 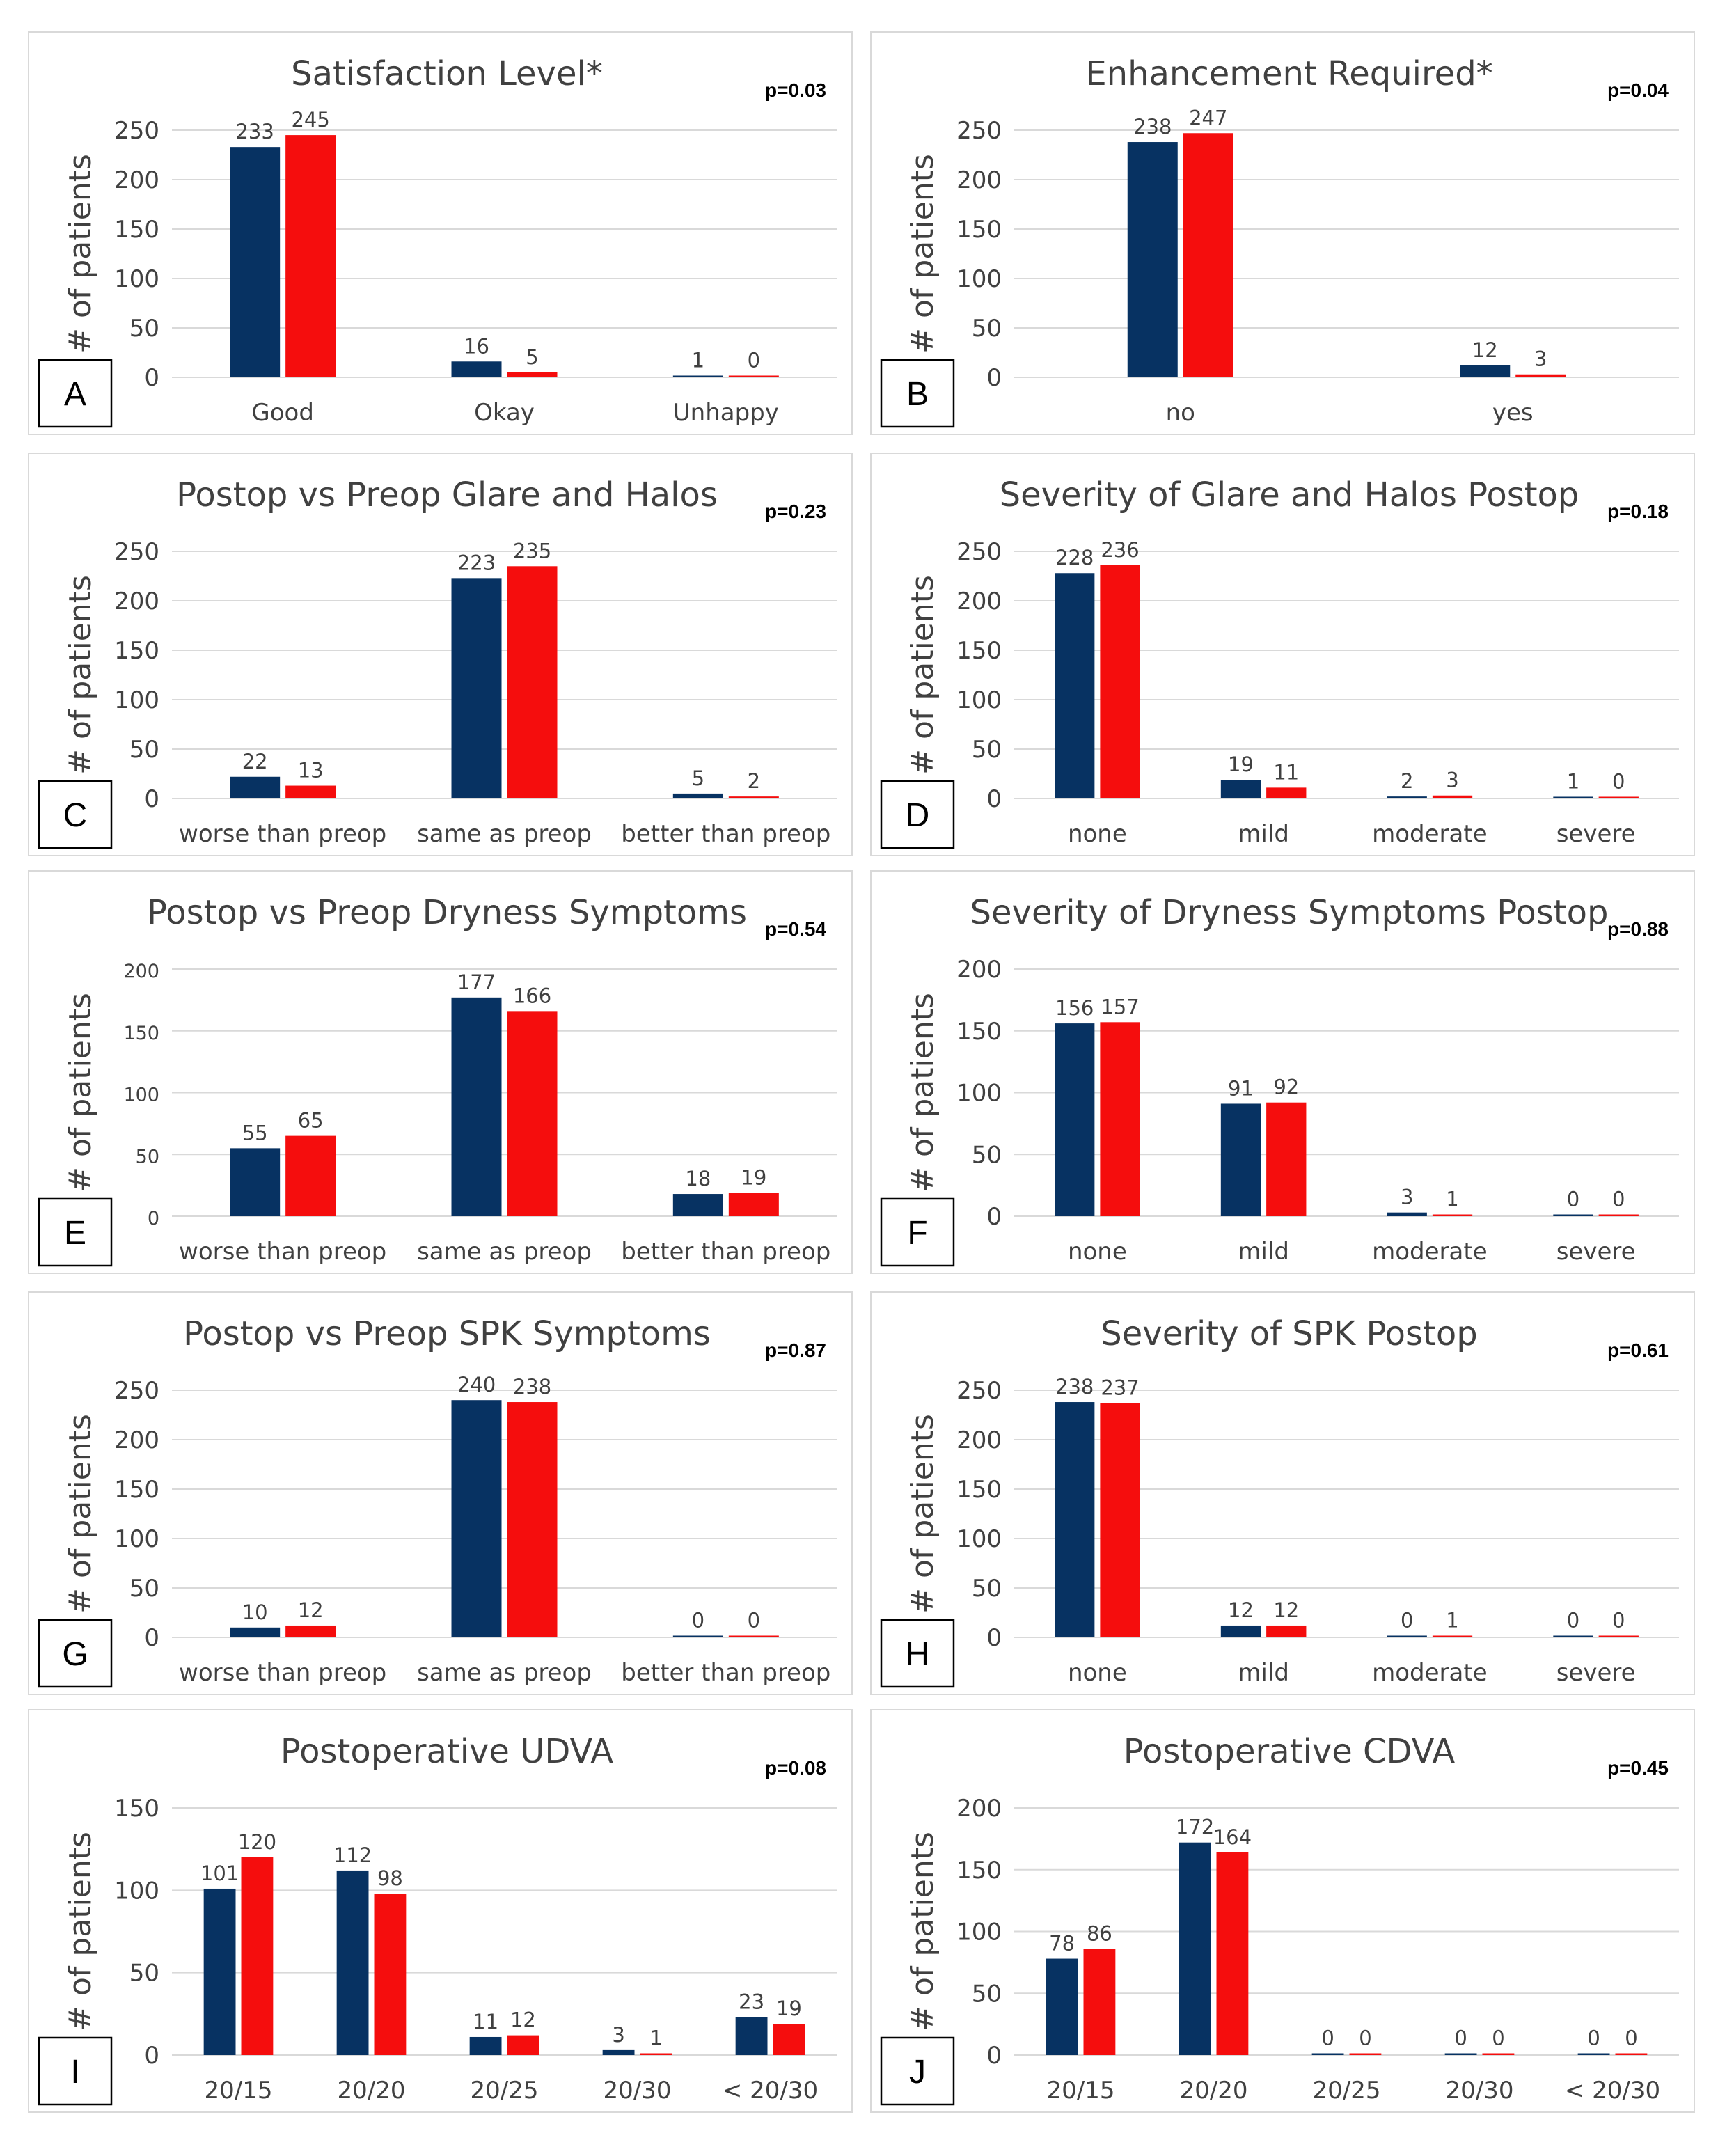 I want to click on x-category-label: Unhappy, so click(x=726, y=413).